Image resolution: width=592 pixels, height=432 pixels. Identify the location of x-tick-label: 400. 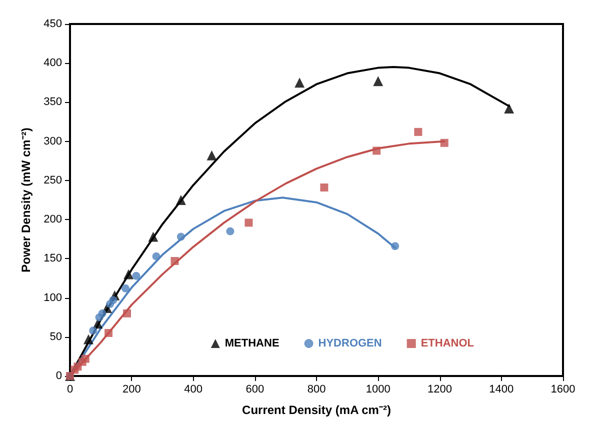
(193, 390).